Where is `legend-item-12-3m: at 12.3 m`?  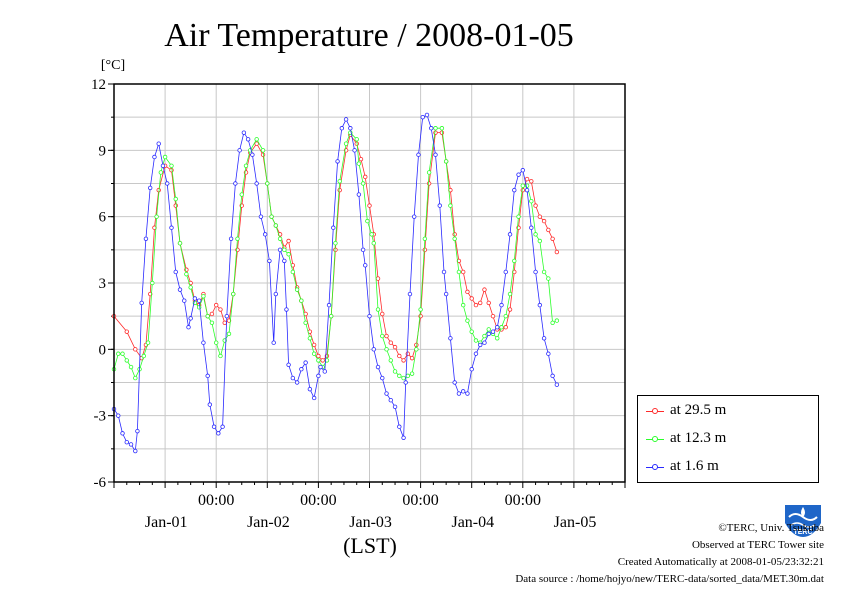 legend-item-12-3m: at 12.3 m is located at coordinates (728, 440).